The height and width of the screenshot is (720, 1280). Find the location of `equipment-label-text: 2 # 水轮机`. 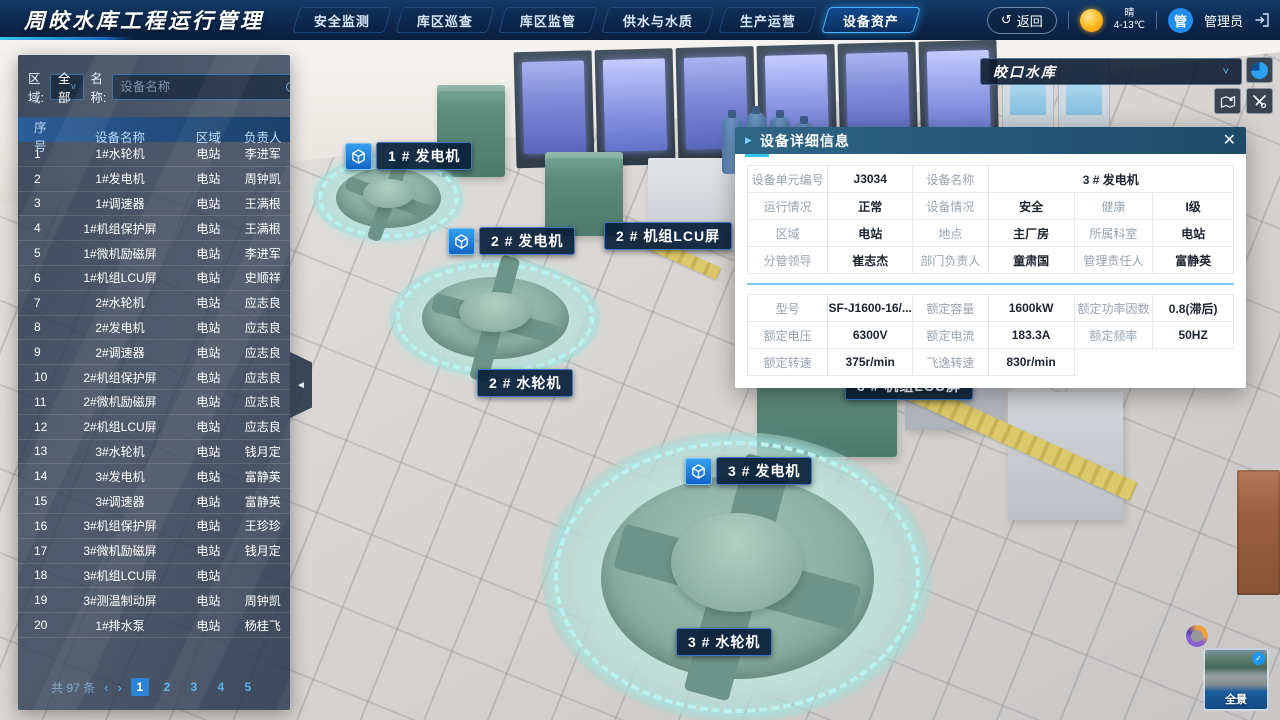

equipment-label-text: 2 # 水轮机 is located at coordinates (525, 383).